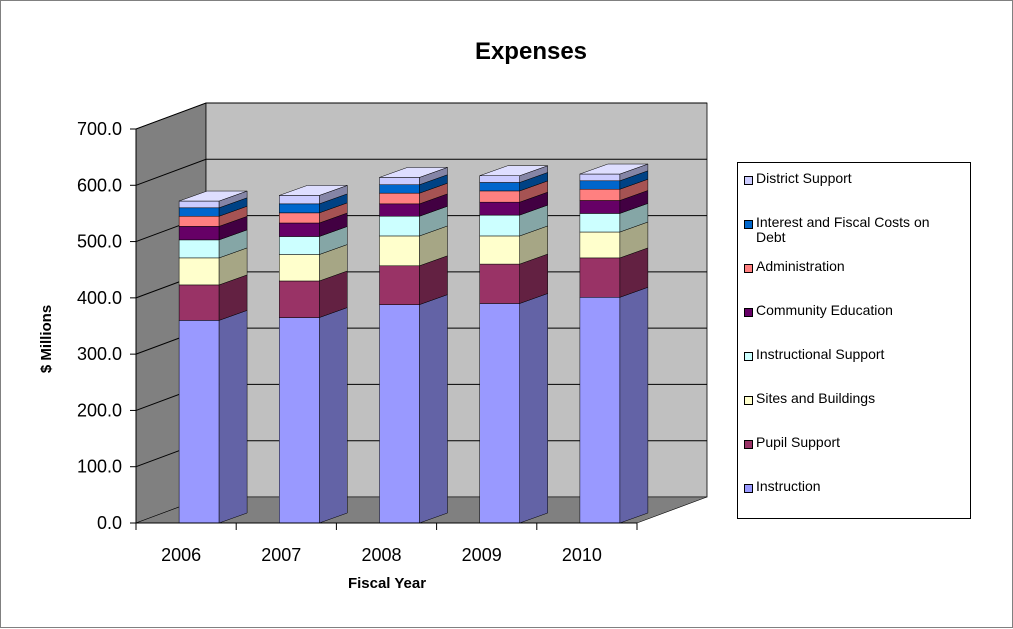 This screenshot has height=629, width=1013. What do you see at coordinates (99, 242) in the screenshot?
I see `y-tick-label: 500.0` at bounding box center [99, 242].